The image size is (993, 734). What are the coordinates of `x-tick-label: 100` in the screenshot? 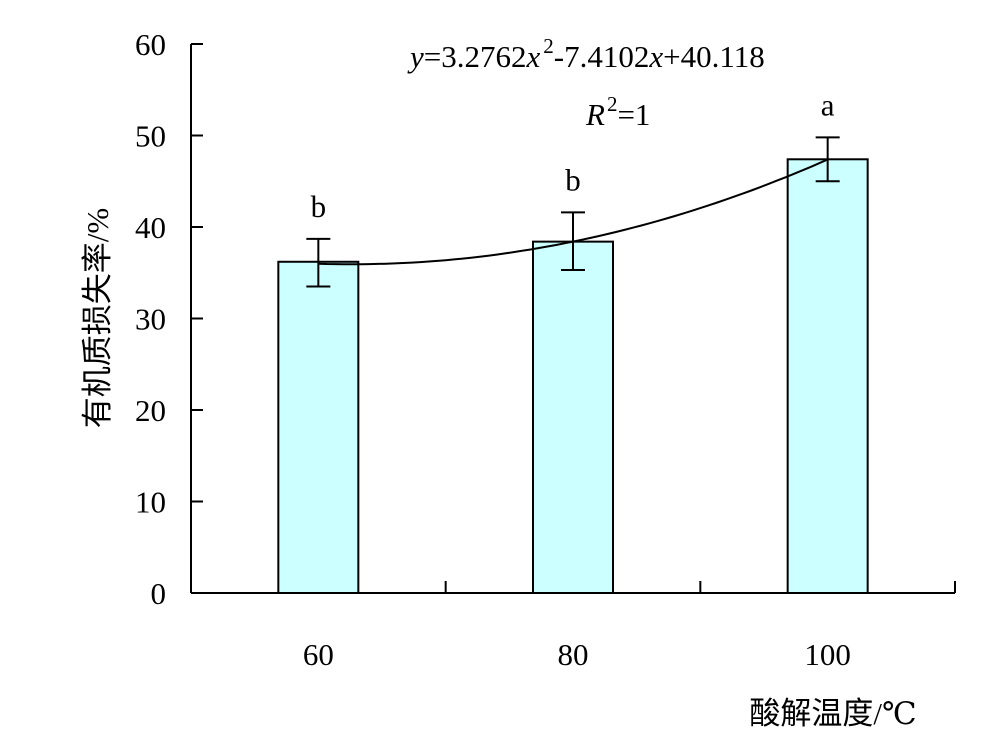 It's located at (827, 654).